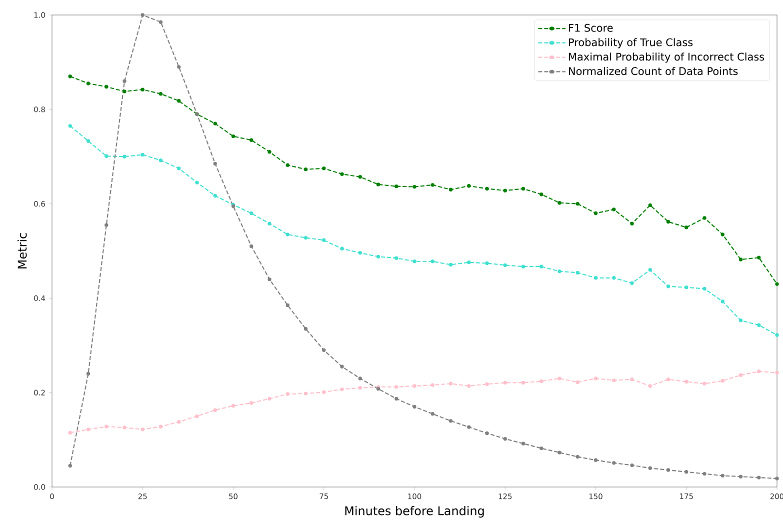  What do you see at coordinates (22, 250) in the screenshot?
I see `y-axis-title: Metric` at bounding box center [22, 250].